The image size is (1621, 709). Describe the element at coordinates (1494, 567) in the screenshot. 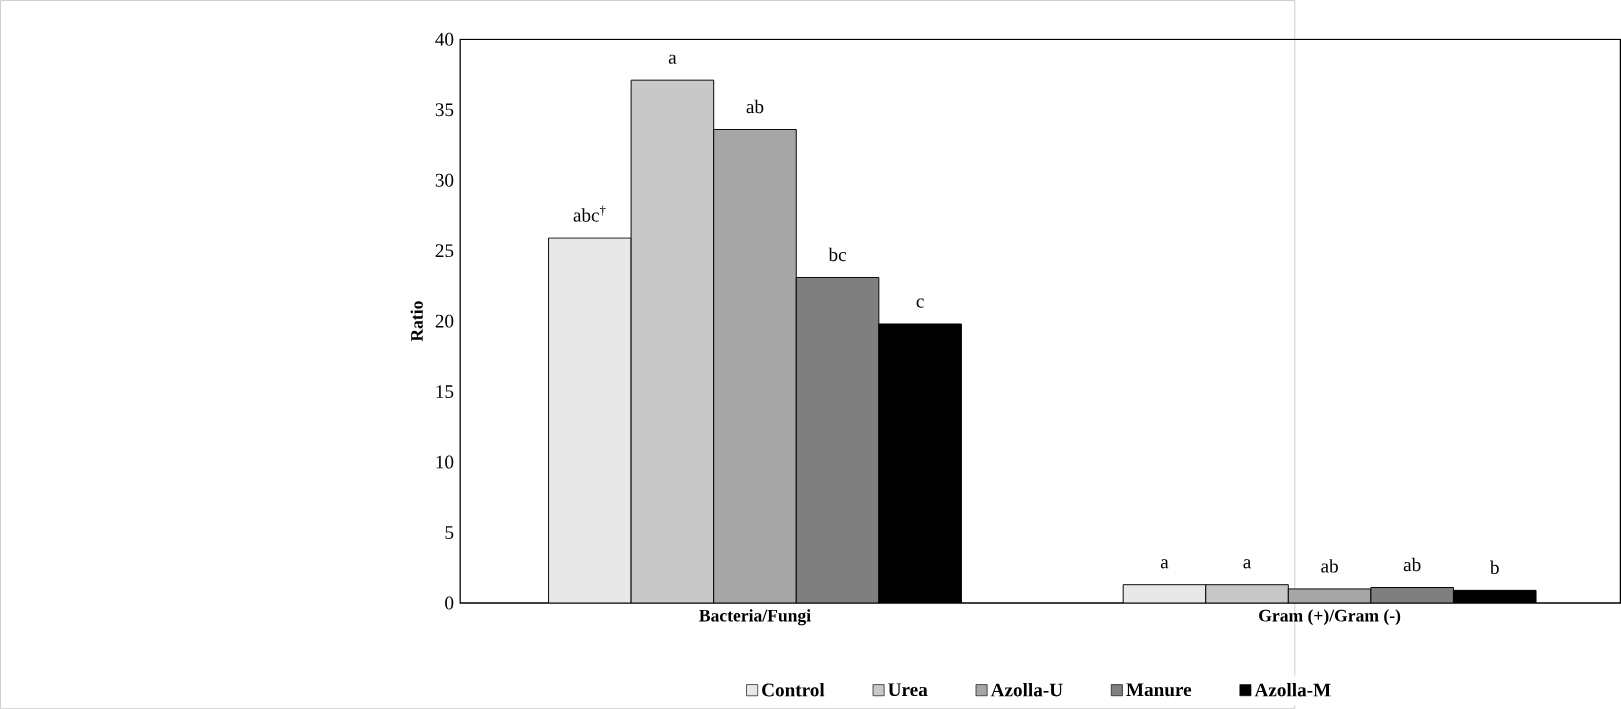

I see `data-label: b` at that location.